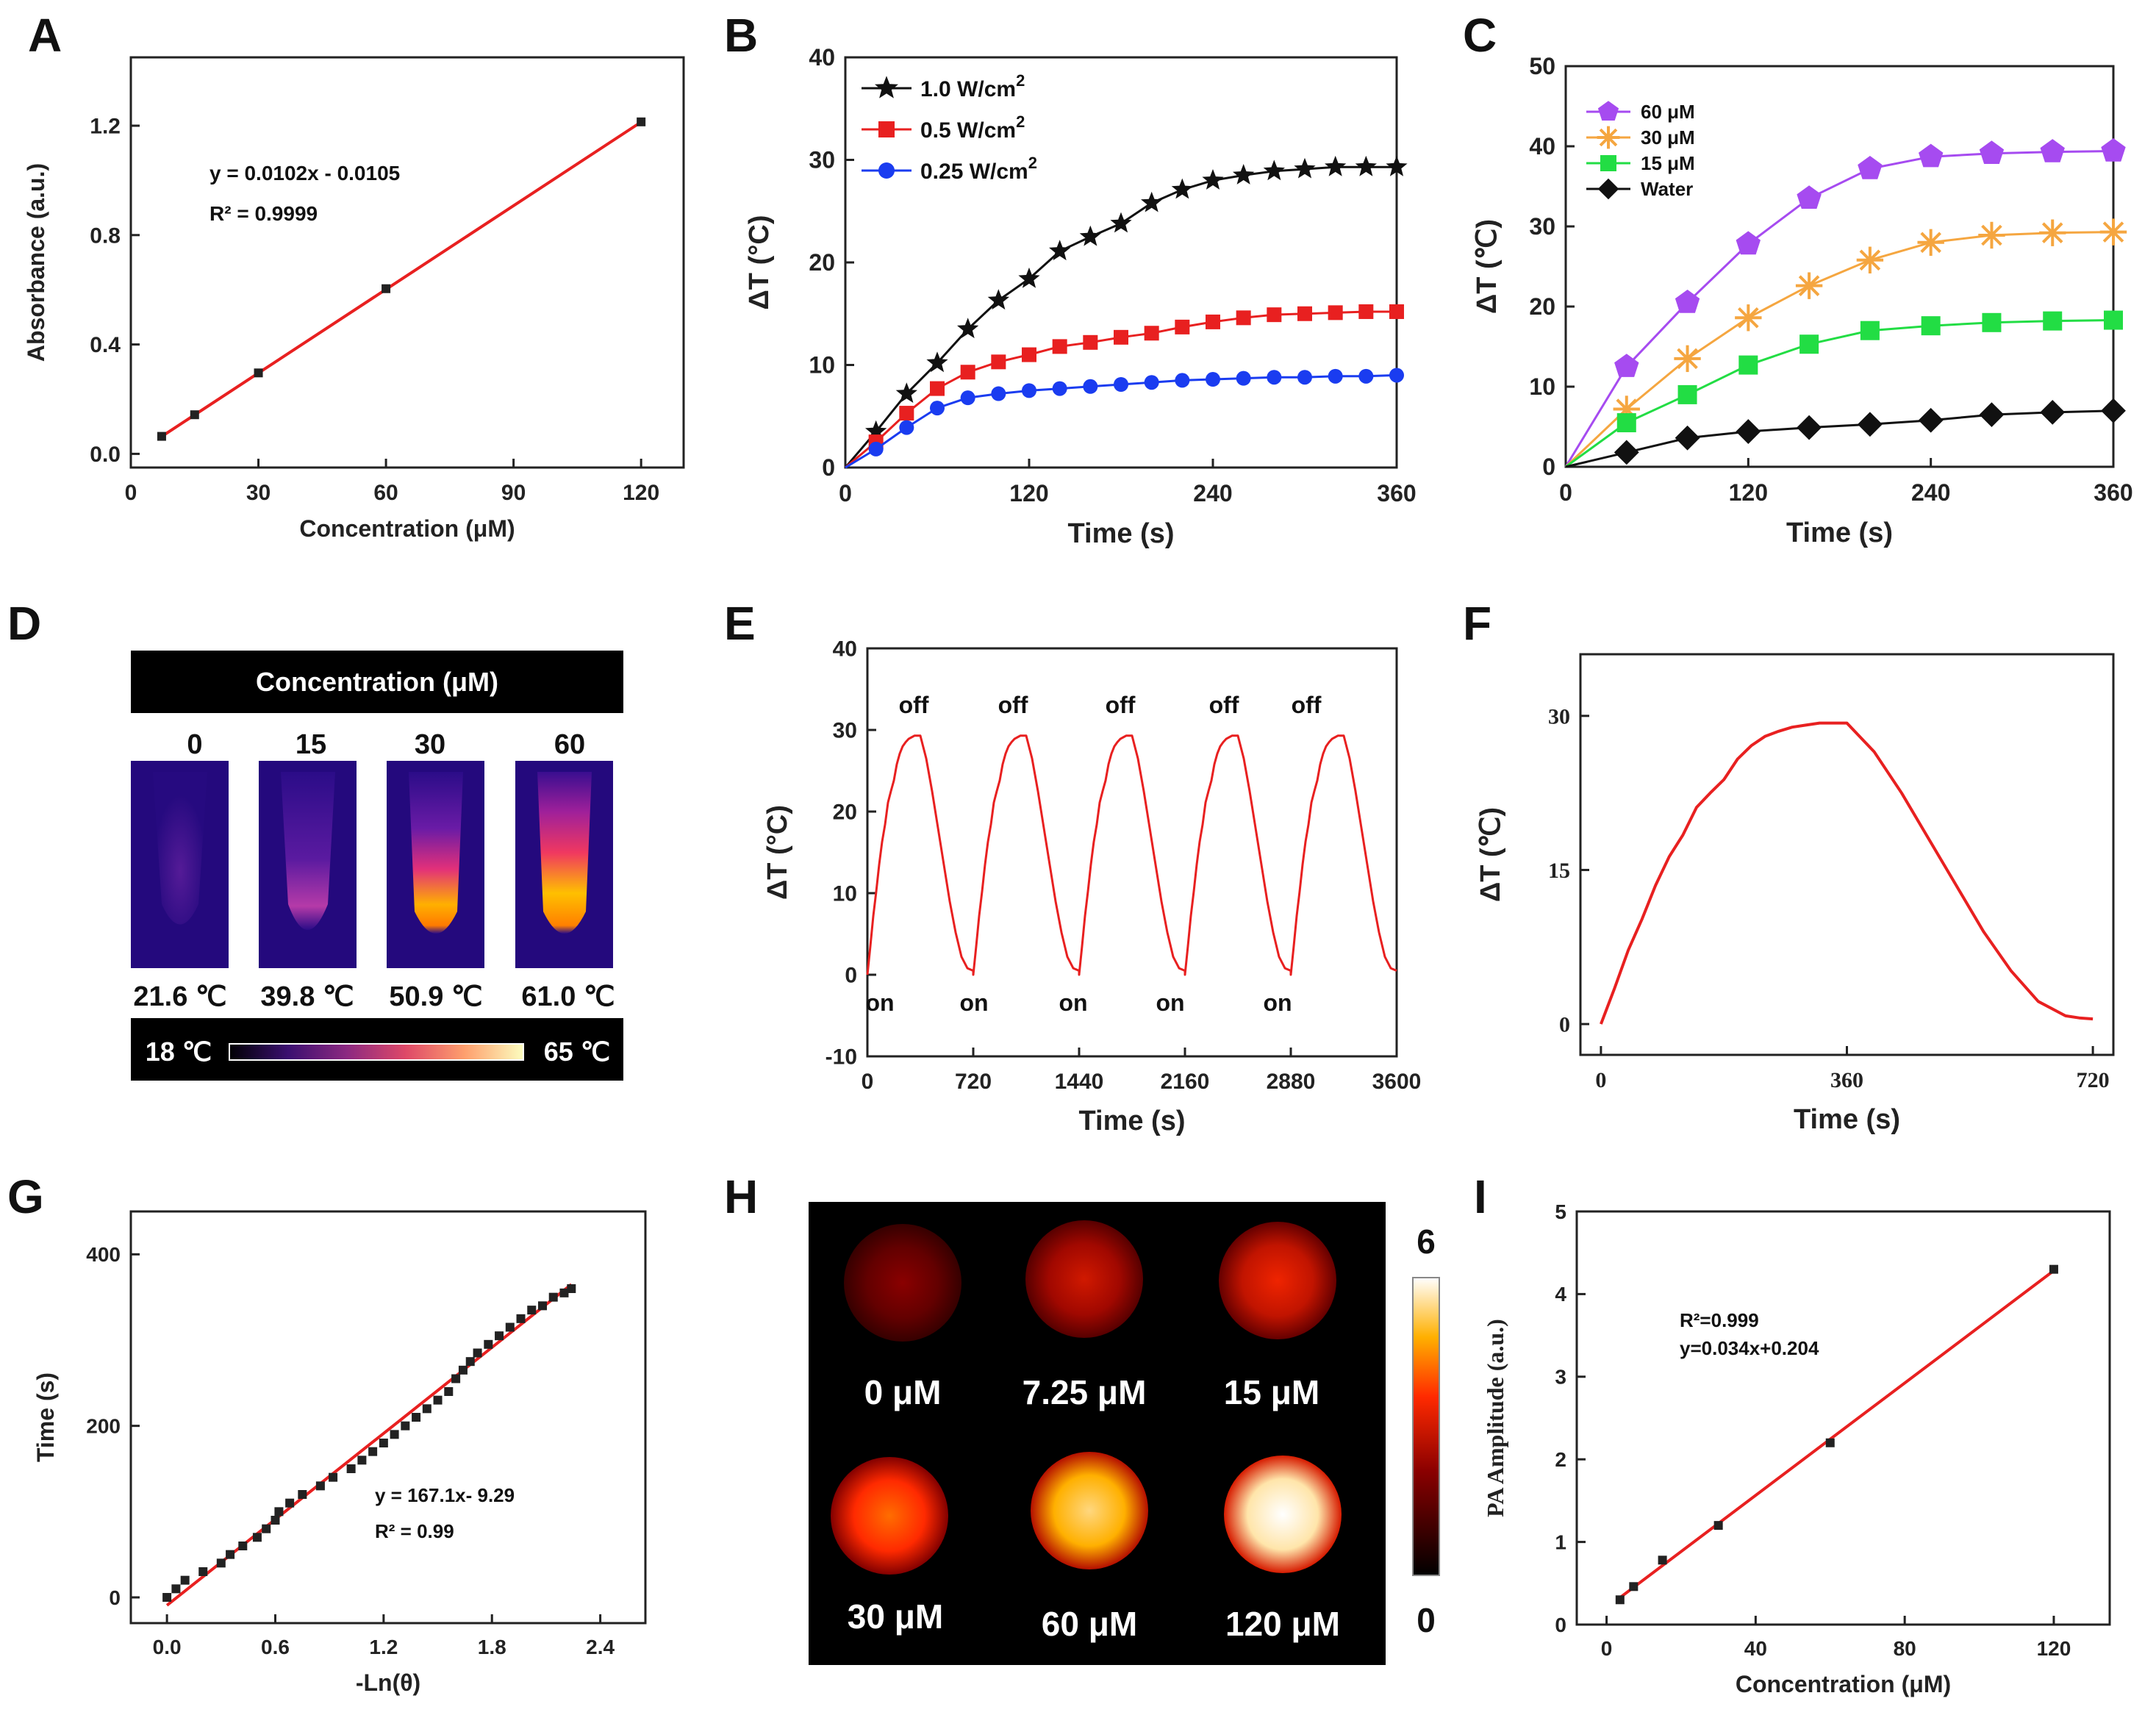  I want to click on legend-label: 30 μM, so click(1668, 137).